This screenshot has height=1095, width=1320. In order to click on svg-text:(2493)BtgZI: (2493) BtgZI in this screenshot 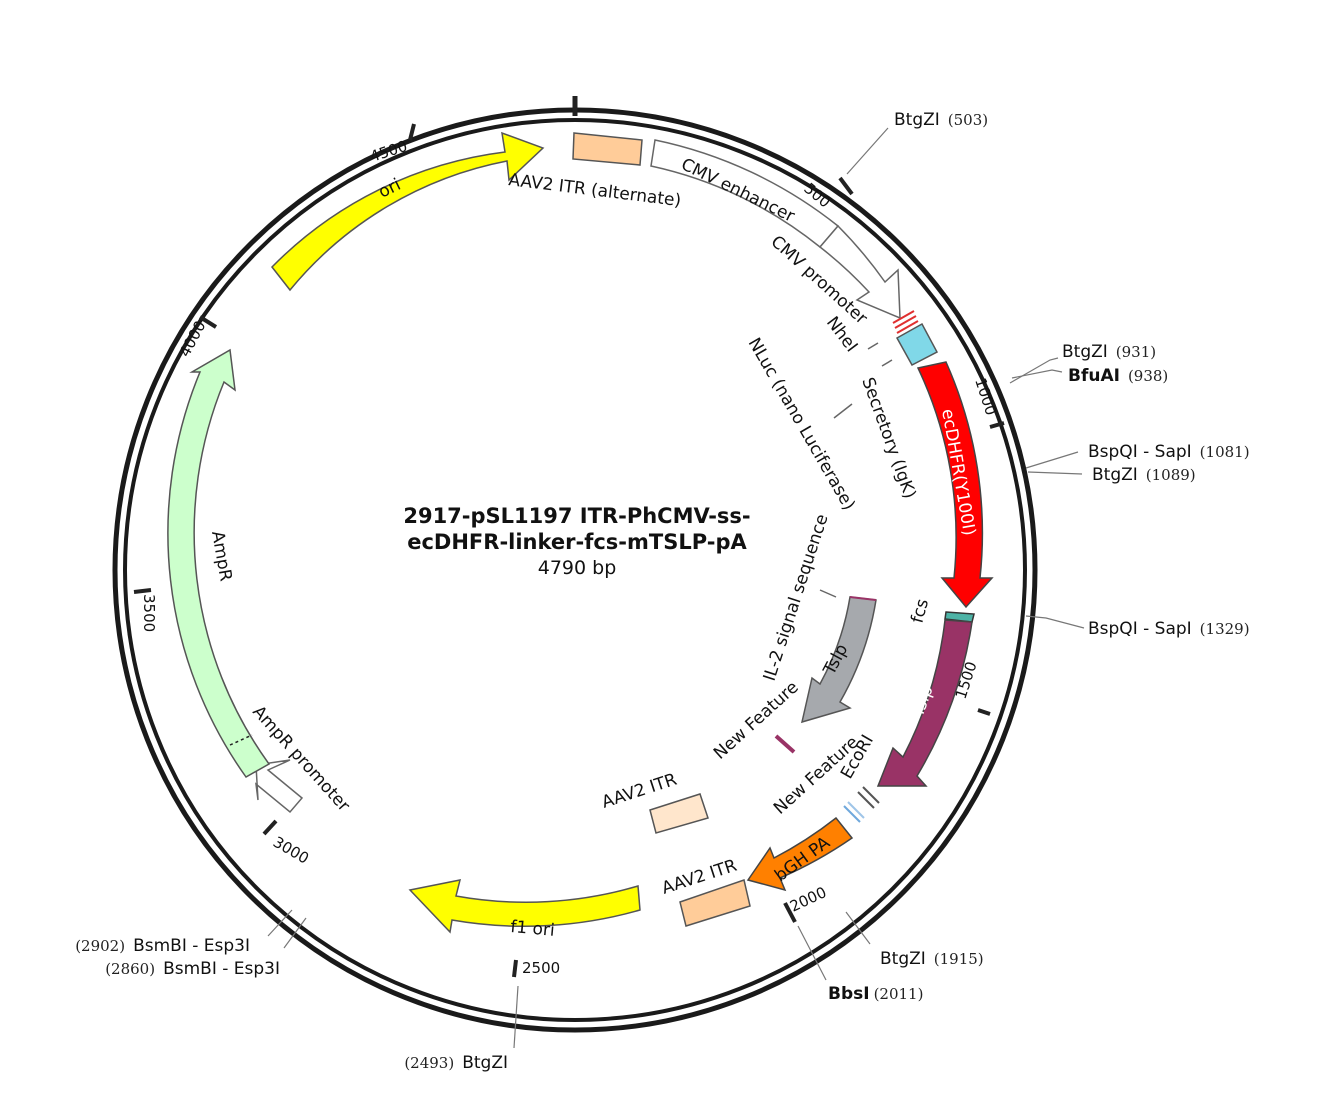, I will do `click(456, 1063)`.